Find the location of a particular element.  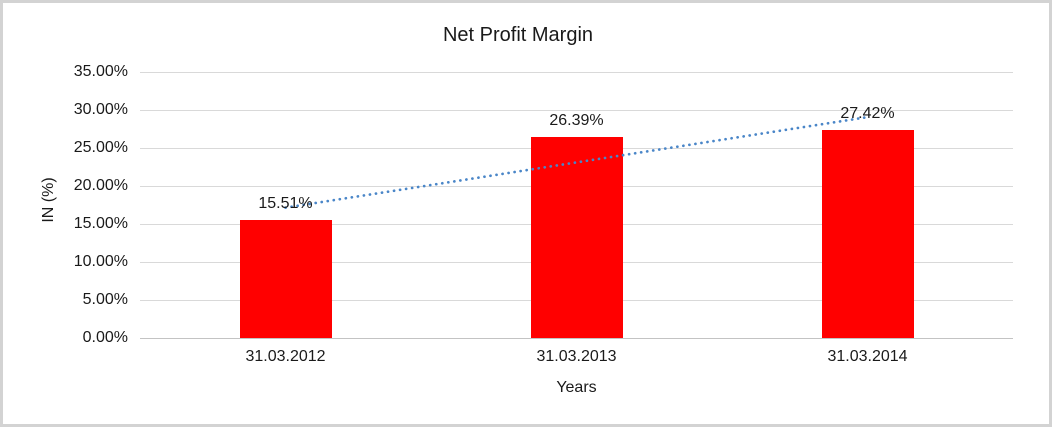

y-tick-label: 20.00% is located at coordinates (100, 185).